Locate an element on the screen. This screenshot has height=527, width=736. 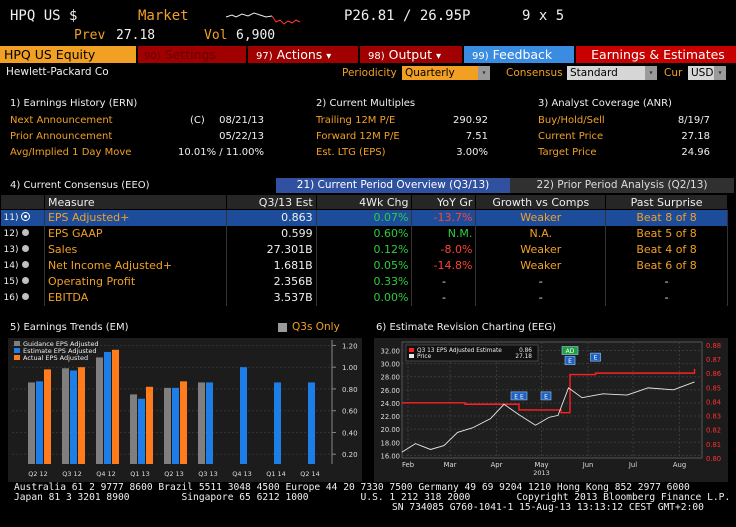
table-header-spacer is located at coordinates (22, 202).